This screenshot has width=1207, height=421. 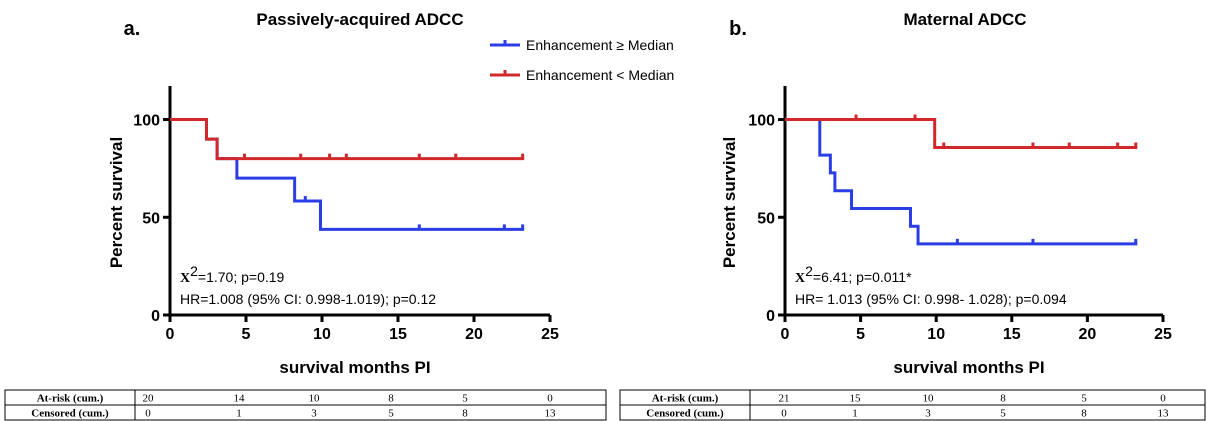 I want to click on chart-title: Passively-acquired ADCC, so click(x=359, y=19).